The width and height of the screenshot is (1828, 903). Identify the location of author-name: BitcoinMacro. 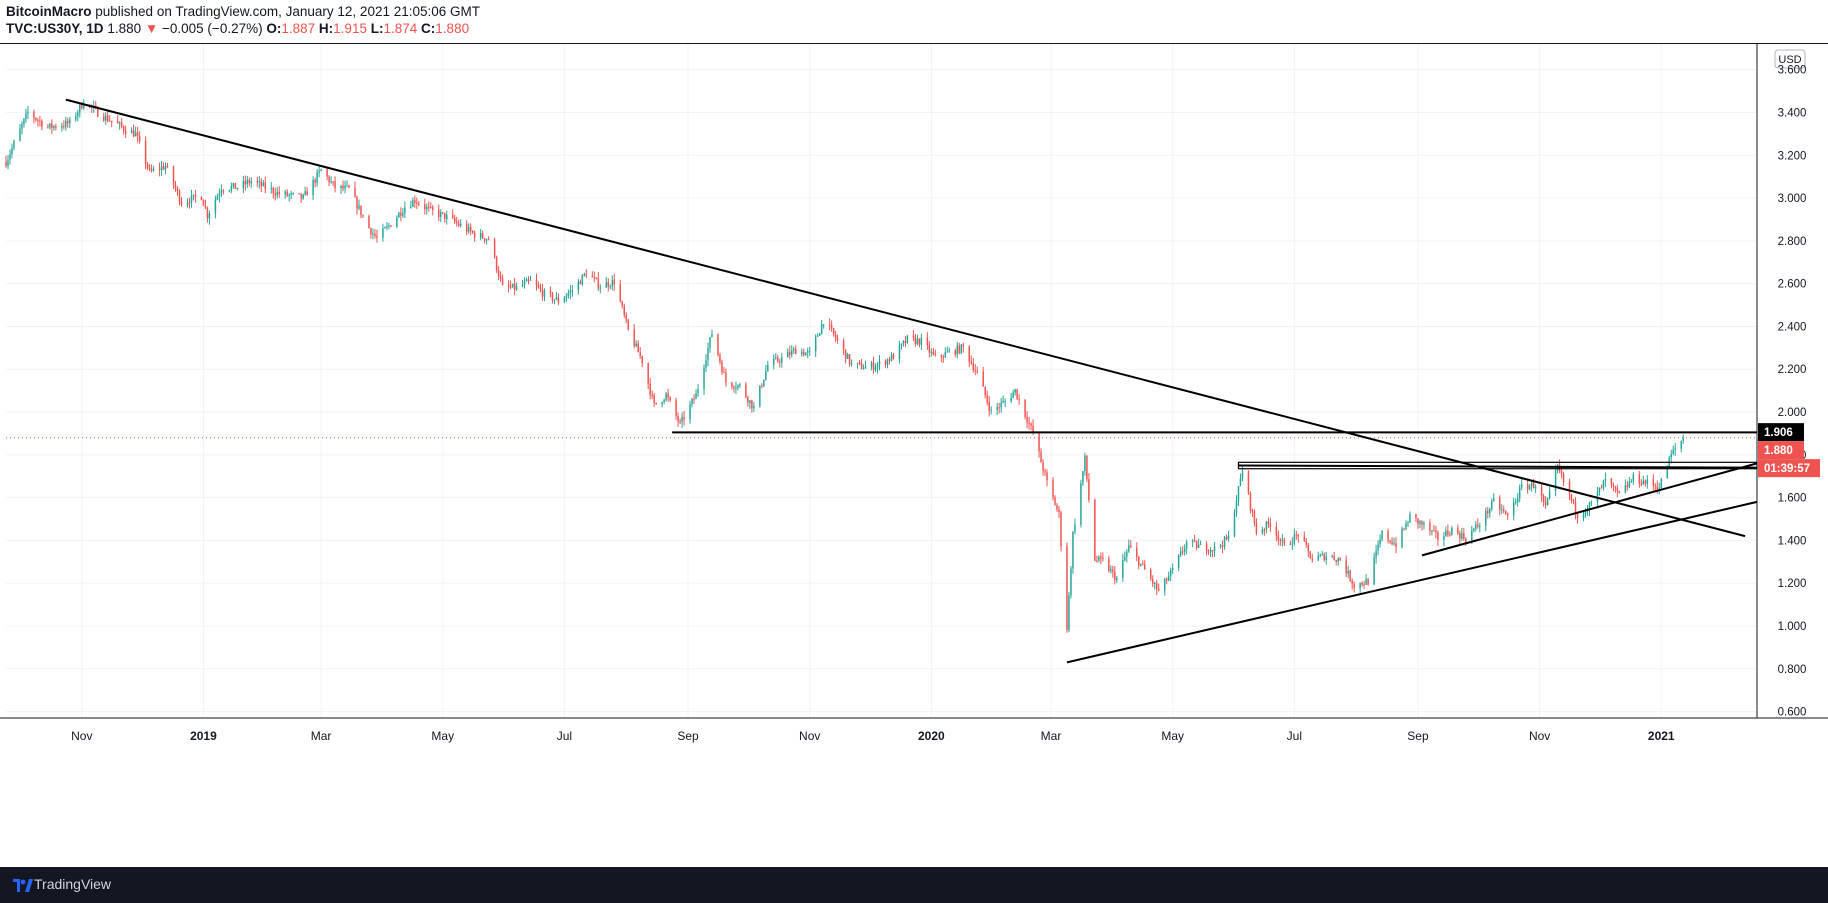
(49, 11).